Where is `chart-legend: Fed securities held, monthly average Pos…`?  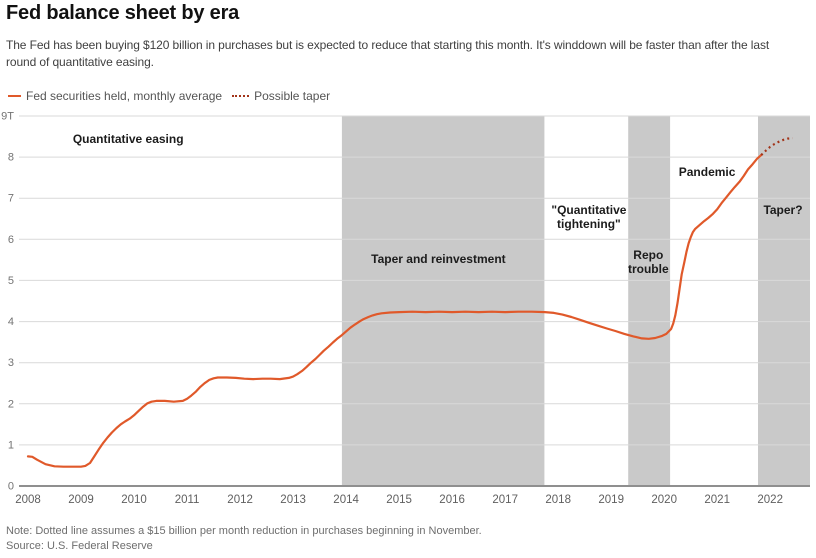 chart-legend: Fed securities held, monthly average Pos… is located at coordinates (169, 96).